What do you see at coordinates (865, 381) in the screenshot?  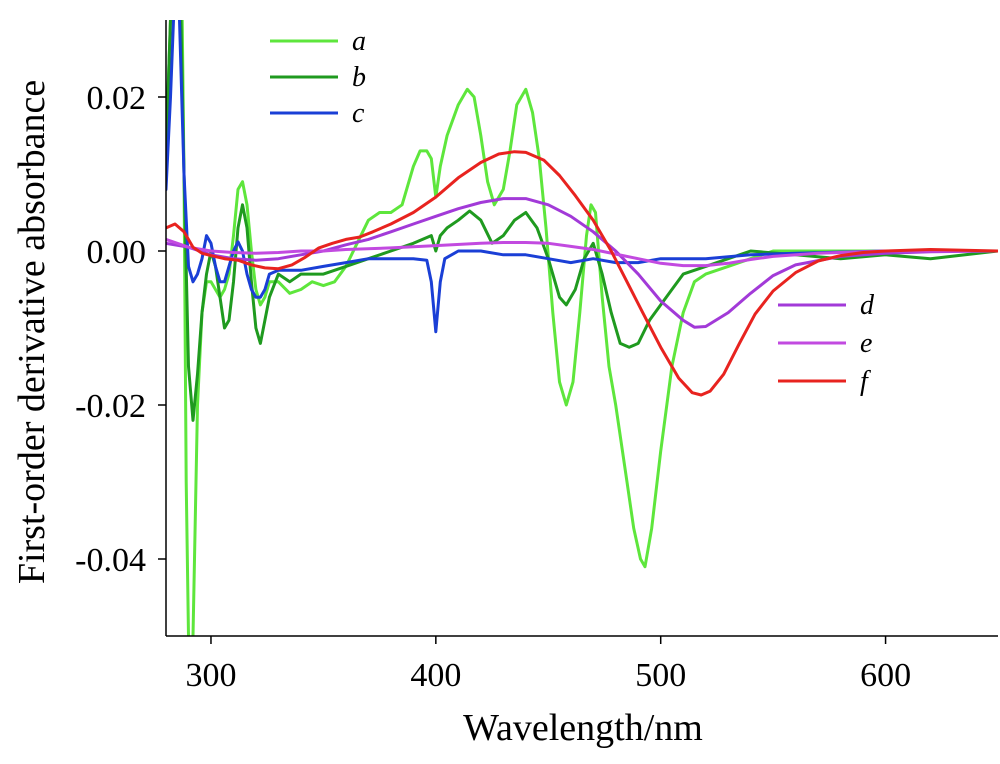 I see `legend-label-f: f` at bounding box center [865, 381].